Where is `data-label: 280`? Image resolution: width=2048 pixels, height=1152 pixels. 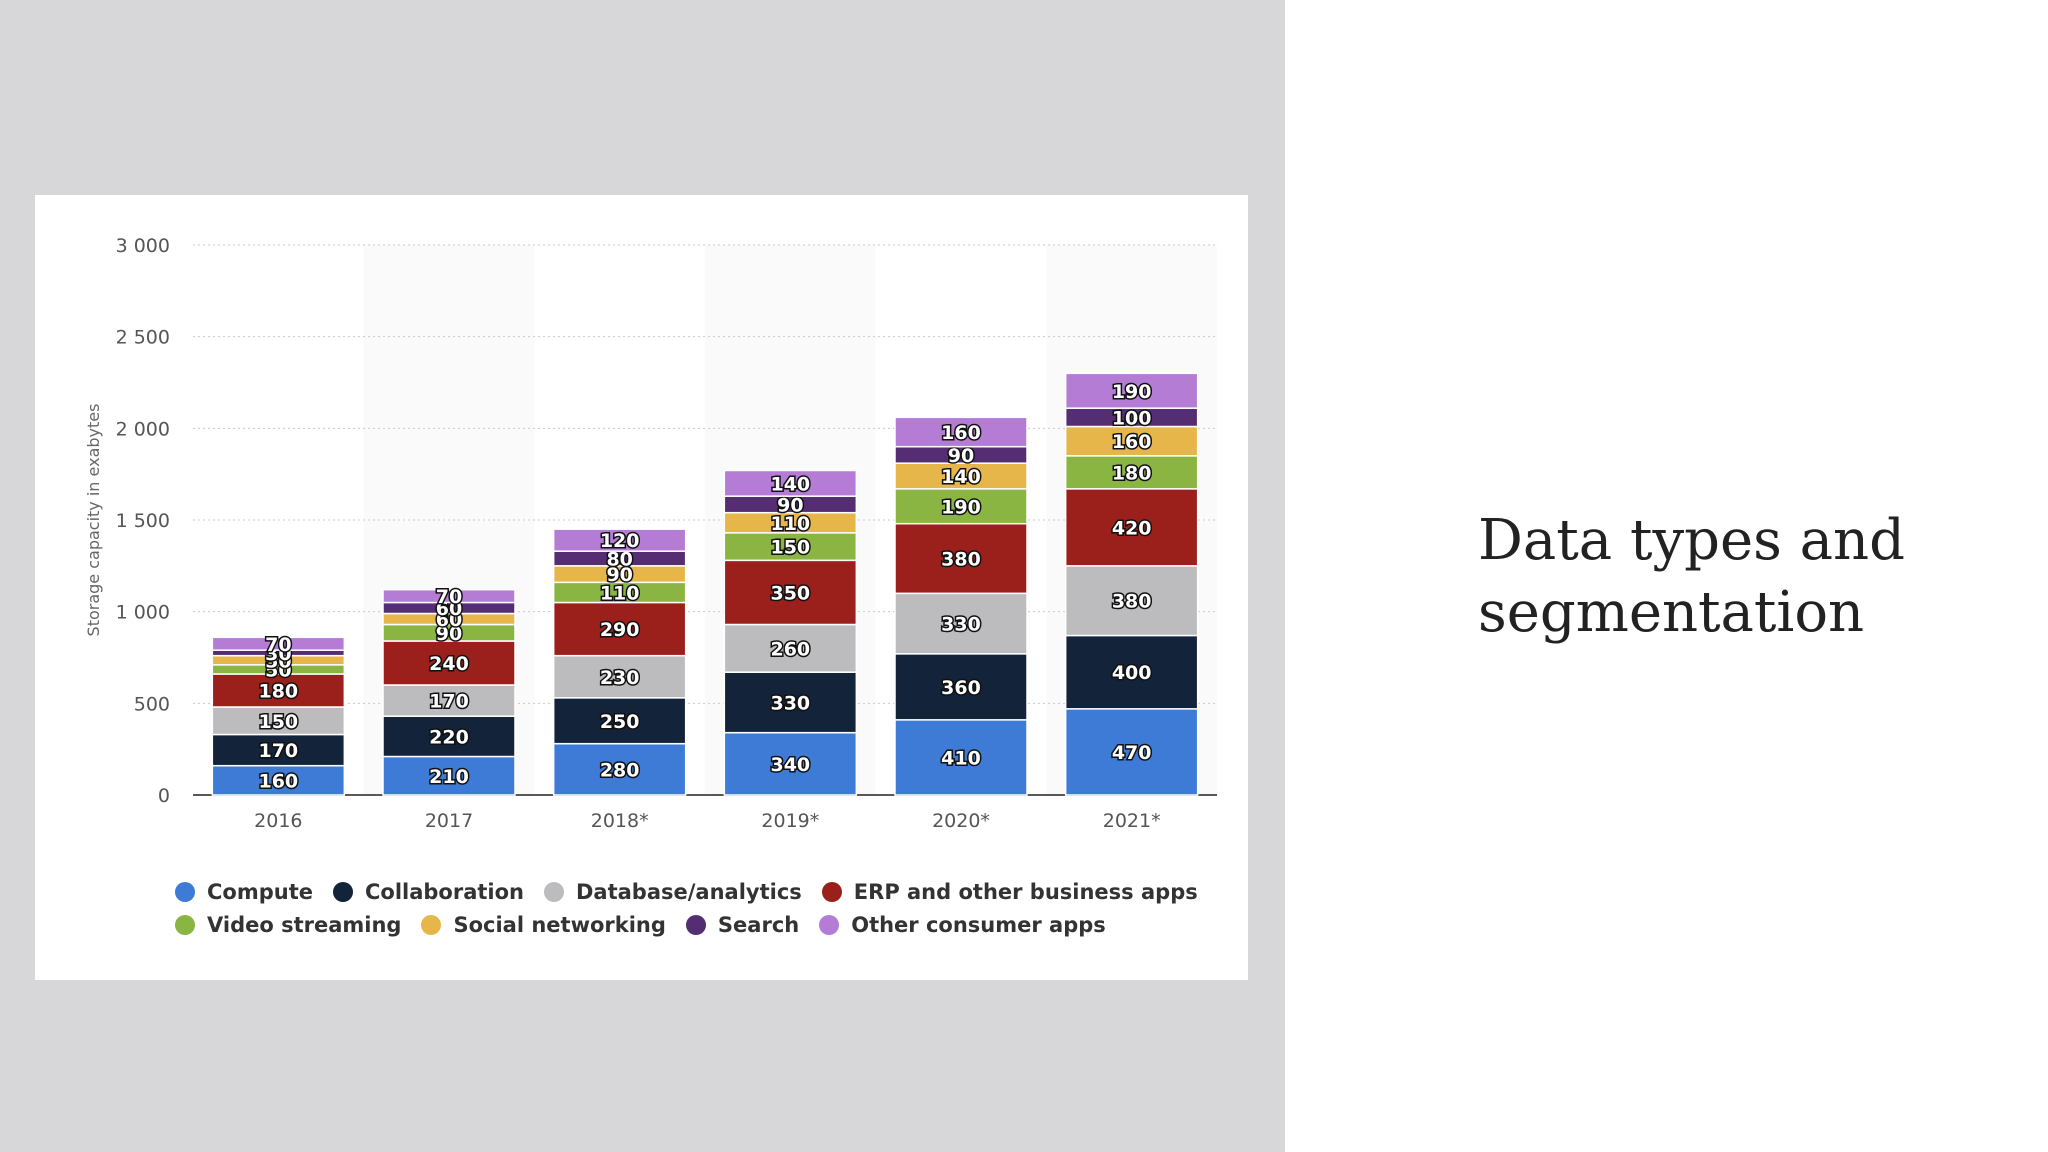 data-label: 280 is located at coordinates (620, 770).